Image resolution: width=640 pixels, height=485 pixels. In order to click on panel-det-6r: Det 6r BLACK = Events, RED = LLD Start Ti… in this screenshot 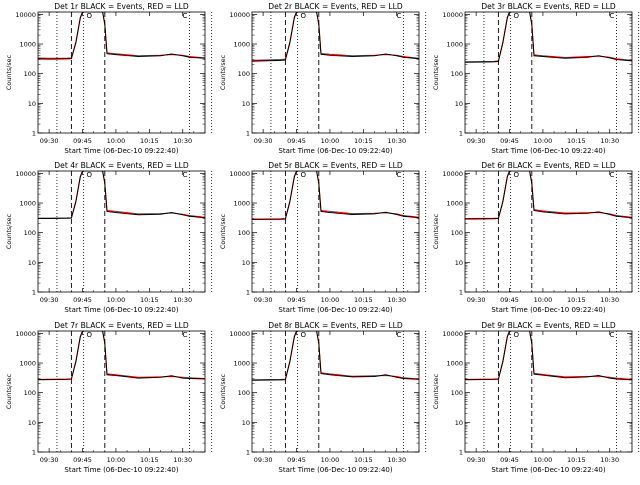, I will do `click(536, 237)`.